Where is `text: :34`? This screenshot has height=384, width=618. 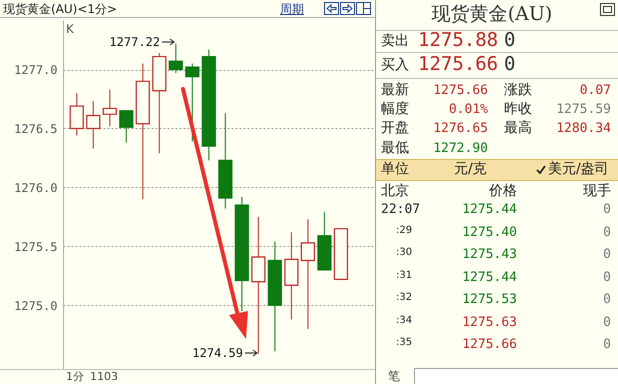
text: :34 is located at coordinates (404, 320).